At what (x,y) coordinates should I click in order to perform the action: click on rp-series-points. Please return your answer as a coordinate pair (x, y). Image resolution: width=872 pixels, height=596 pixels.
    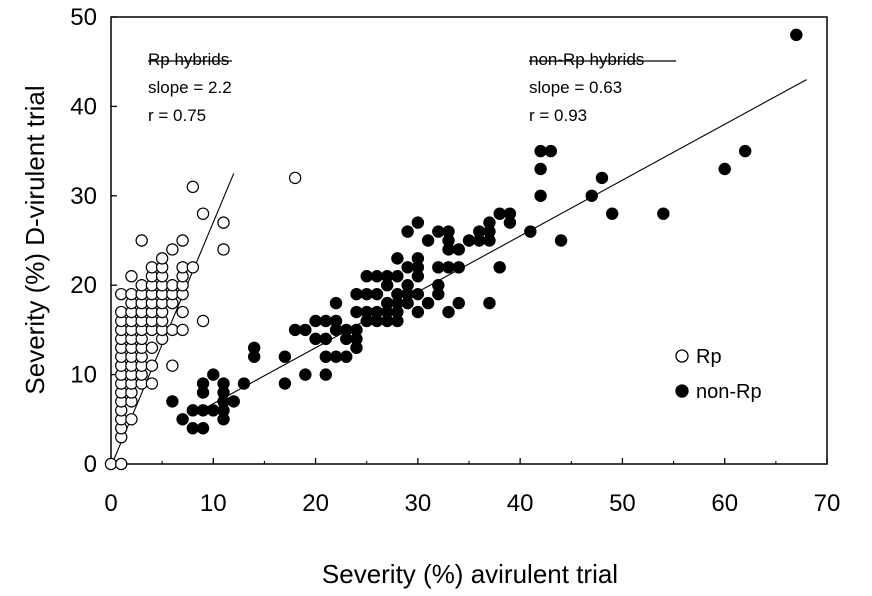
    Looking at the image, I should click on (203, 321).